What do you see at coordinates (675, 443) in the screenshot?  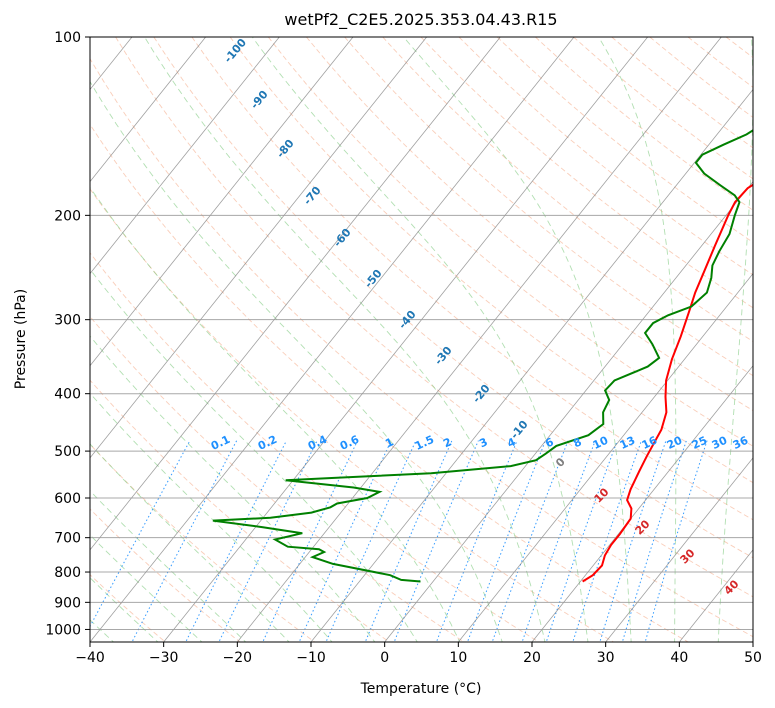 I see `mixing-ratio-label: 20` at bounding box center [675, 443].